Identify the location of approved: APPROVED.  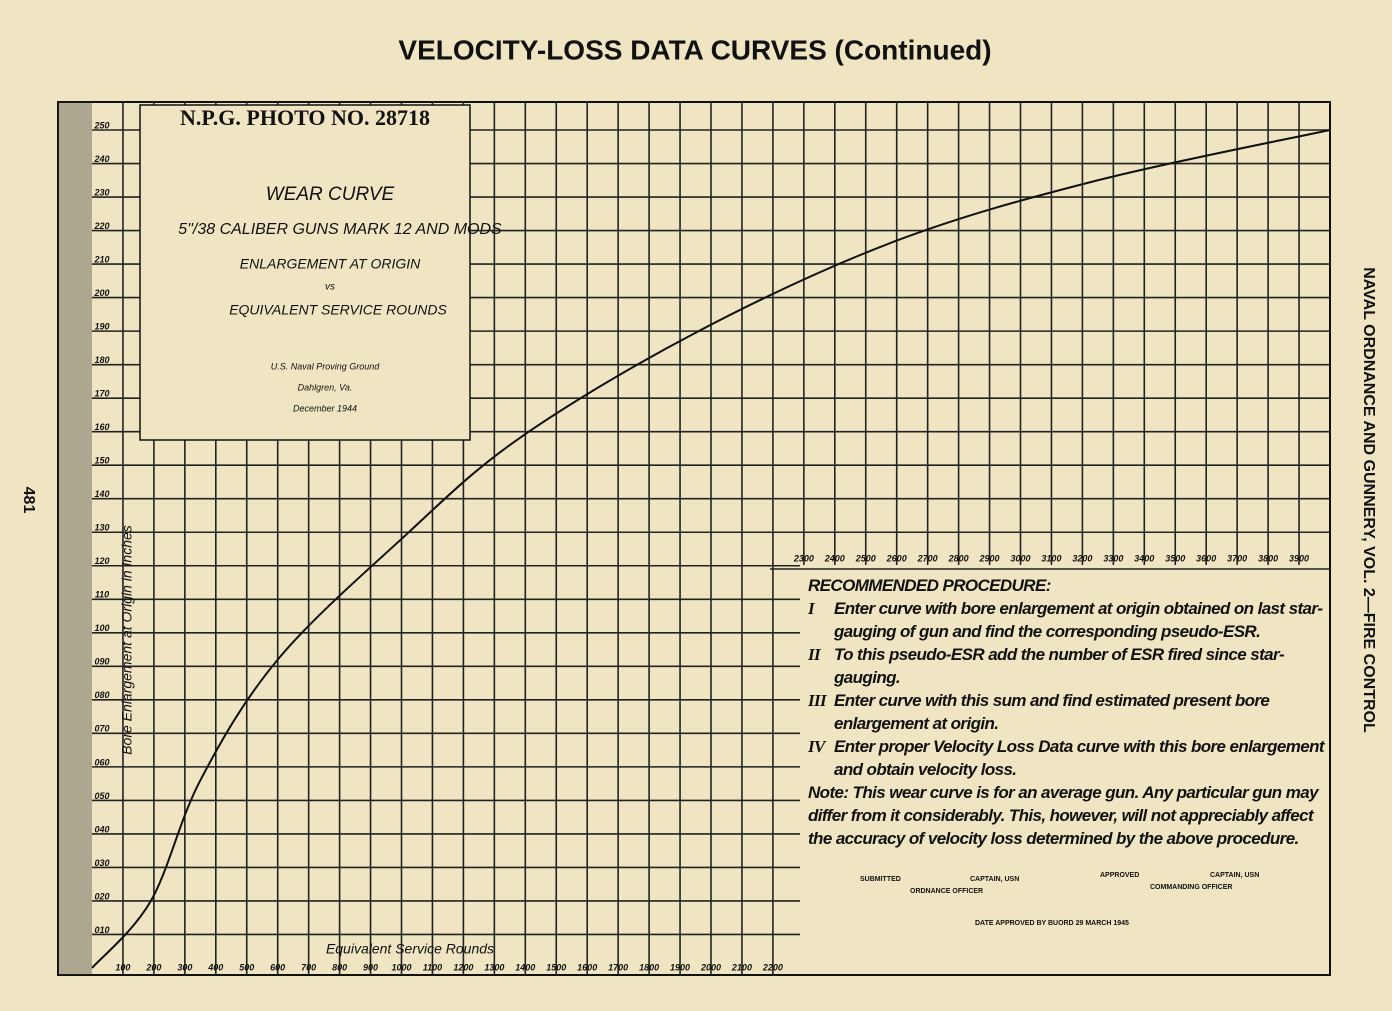
(1120, 875).